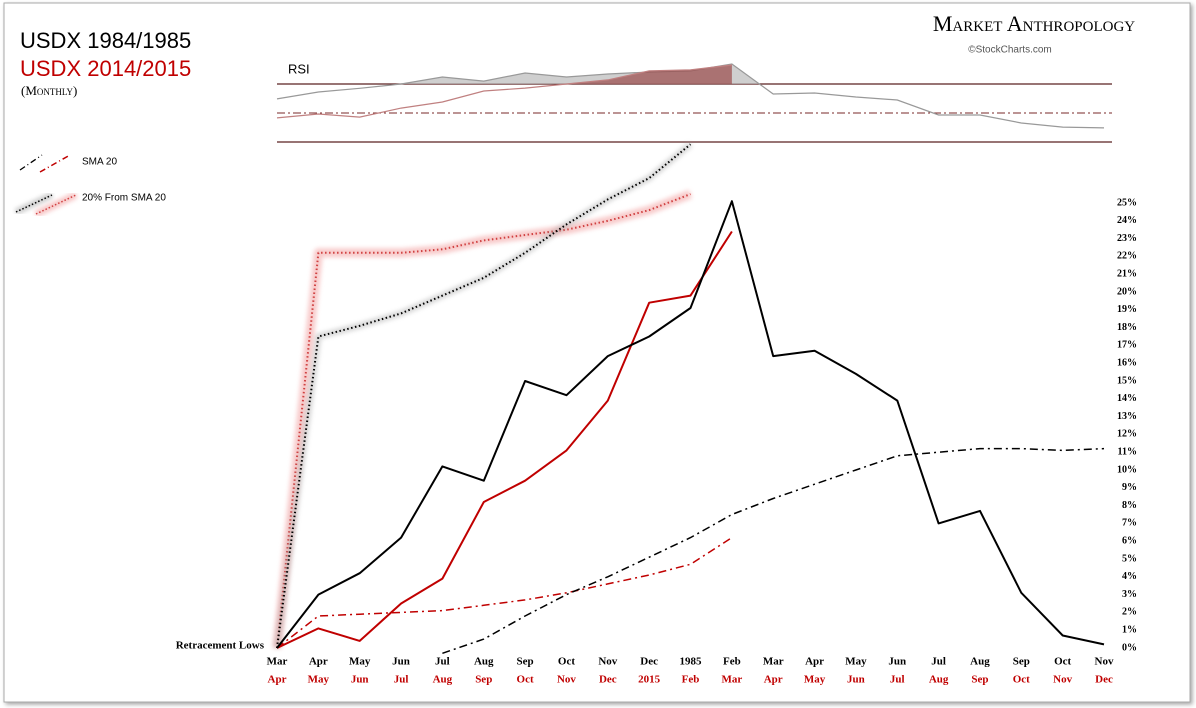 This screenshot has width=1196, height=708. Describe the element at coordinates (1129, 576) in the screenshot. I see `y-tick-label: 4%` at that location.